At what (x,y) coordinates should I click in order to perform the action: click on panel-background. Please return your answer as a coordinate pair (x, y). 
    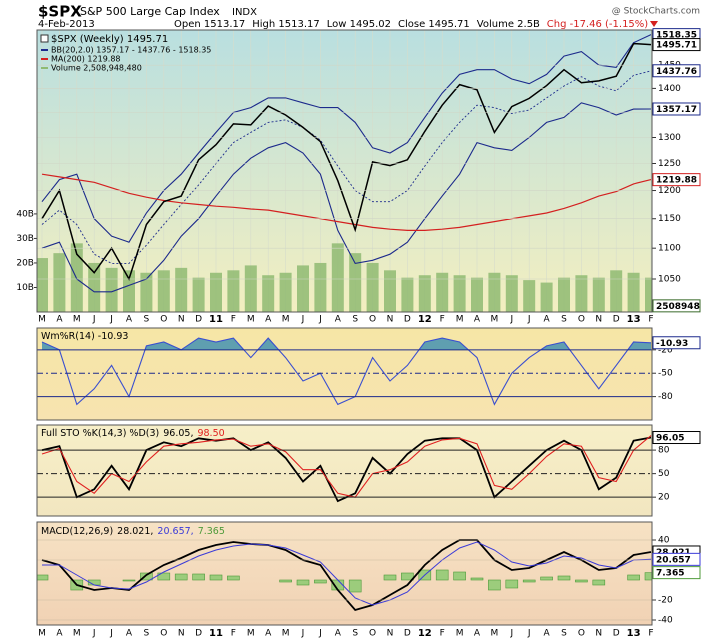
    Looking at the image, I should click on (344, 573).